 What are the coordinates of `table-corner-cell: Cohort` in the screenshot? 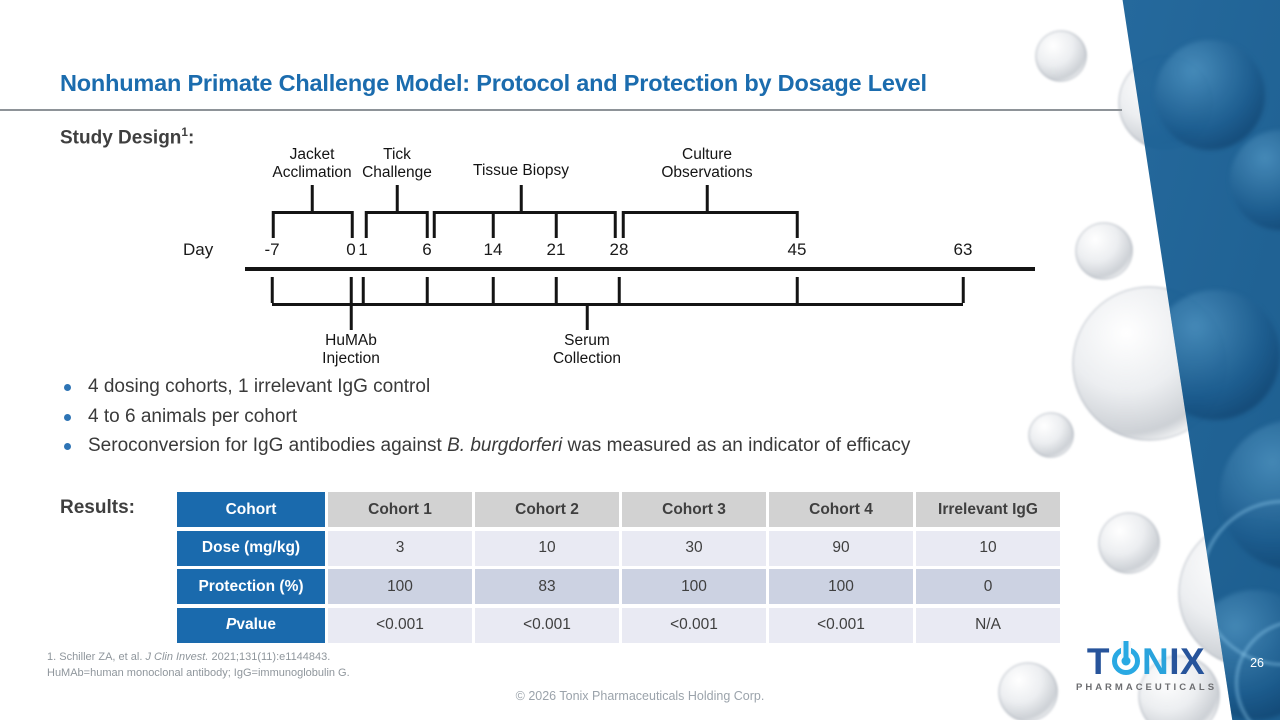 It's located at (251, 509).